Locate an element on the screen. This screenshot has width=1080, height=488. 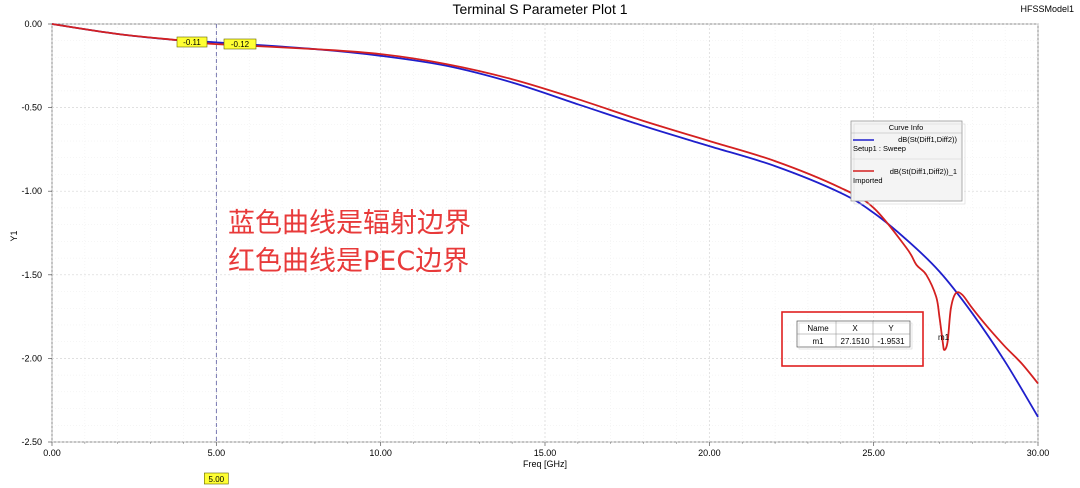
legend-title: Curve Info is located at coordinates (906, 127).